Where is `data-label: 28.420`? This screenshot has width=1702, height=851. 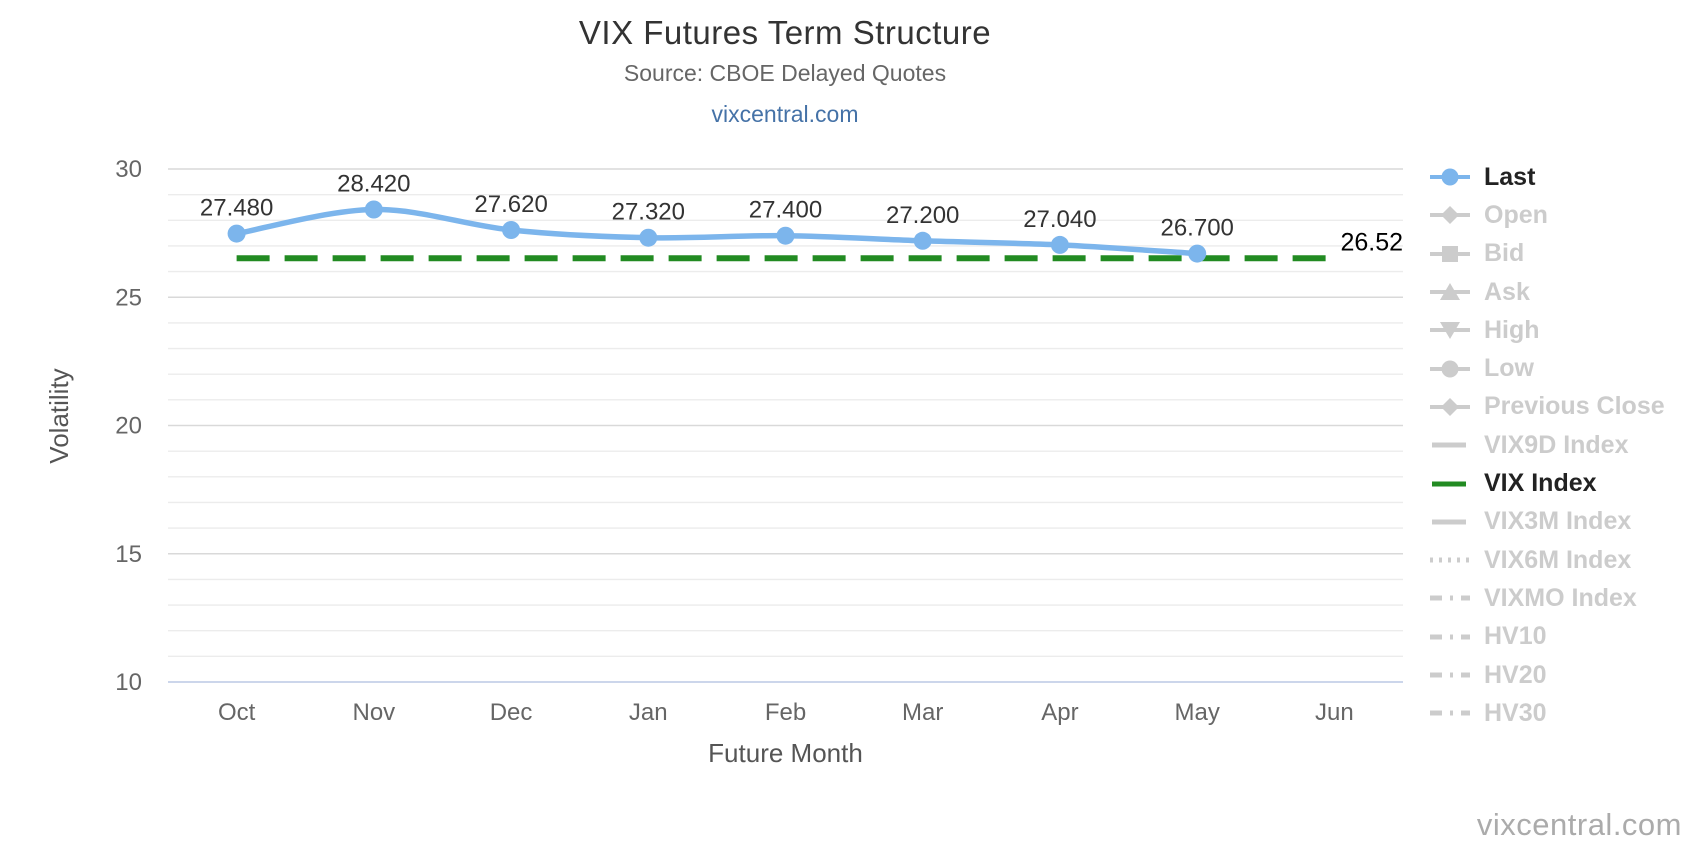 data-label: 28.420 is located at coordinates (373, 184).